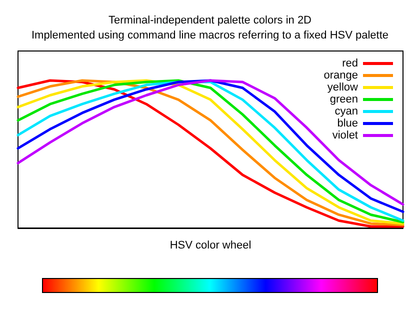 The image size is (420, 320). Describe the element at coordinates (342, 88) in the screenshot. I see `legend-label: yellow` at that location.